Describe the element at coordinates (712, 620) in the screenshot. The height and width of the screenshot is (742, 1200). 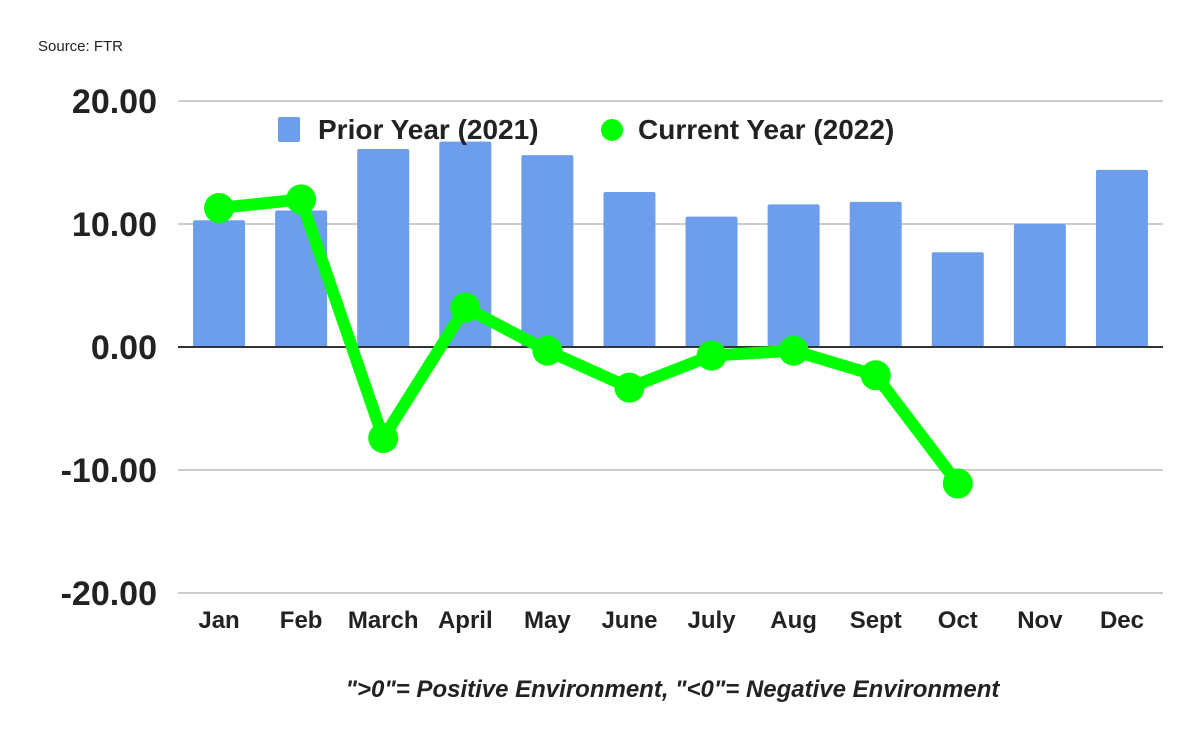
I see `x-tick-label: July` at that location.